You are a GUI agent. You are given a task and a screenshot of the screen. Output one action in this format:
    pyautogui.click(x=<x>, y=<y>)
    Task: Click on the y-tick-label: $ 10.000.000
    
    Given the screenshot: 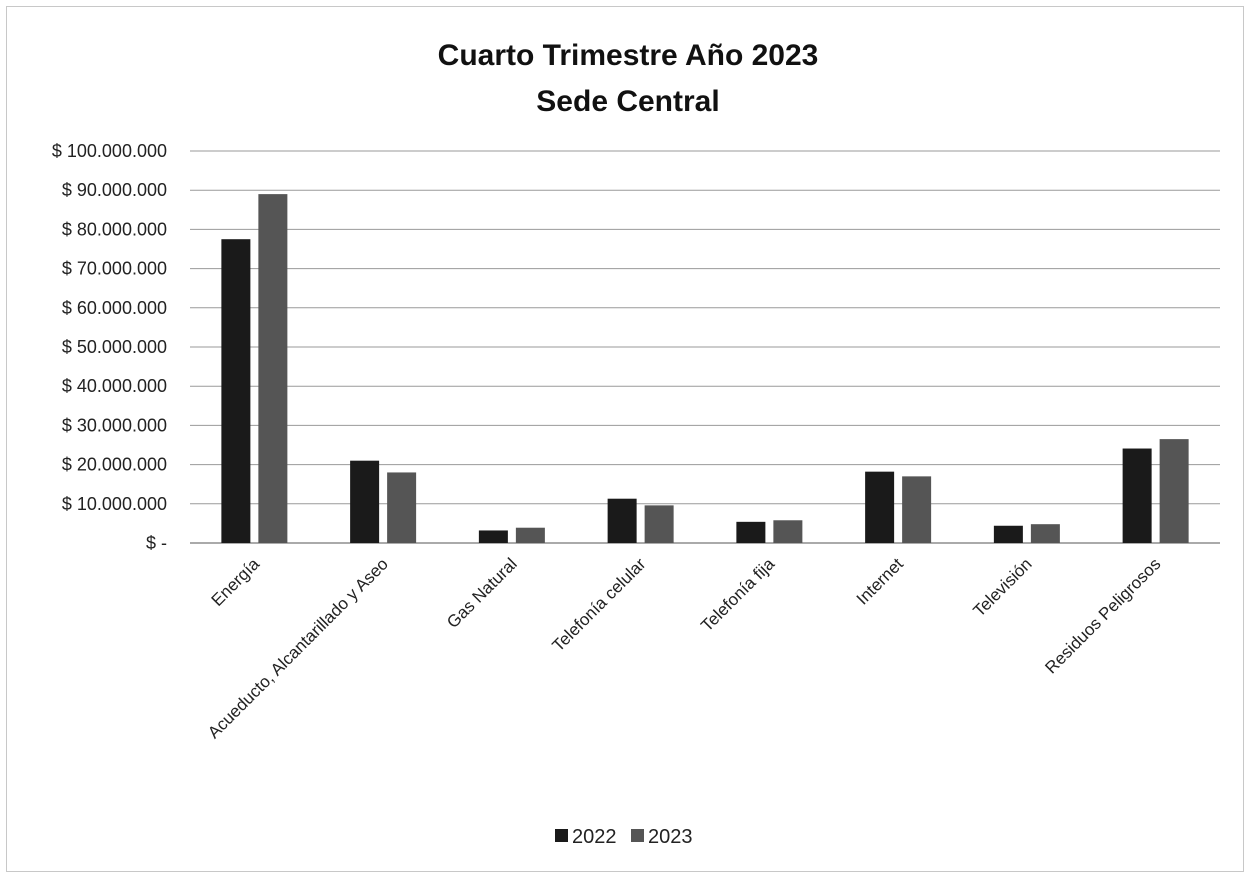 What is the action you would take?
    pyautogui.click(x=114, y=504)
    